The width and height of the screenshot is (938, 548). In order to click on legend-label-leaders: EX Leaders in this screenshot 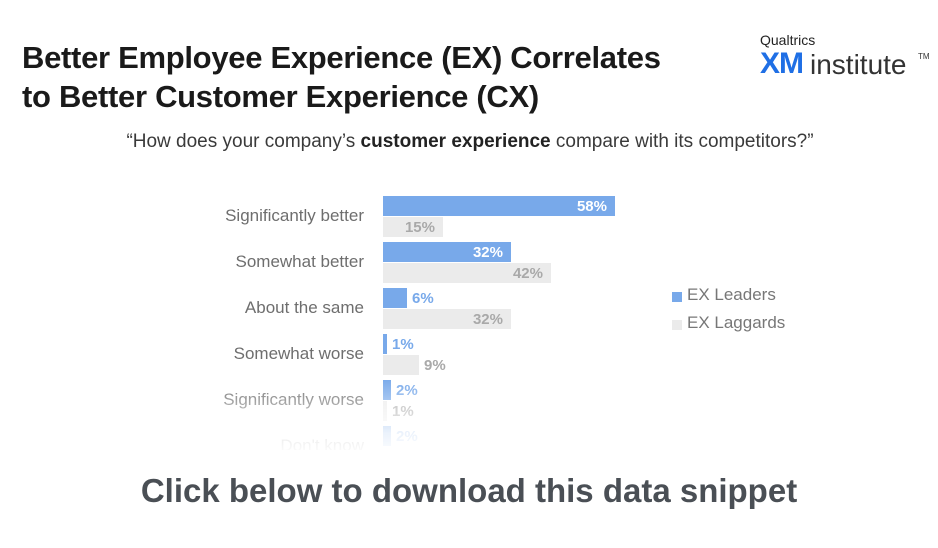, I will do `click(731, 294)`.